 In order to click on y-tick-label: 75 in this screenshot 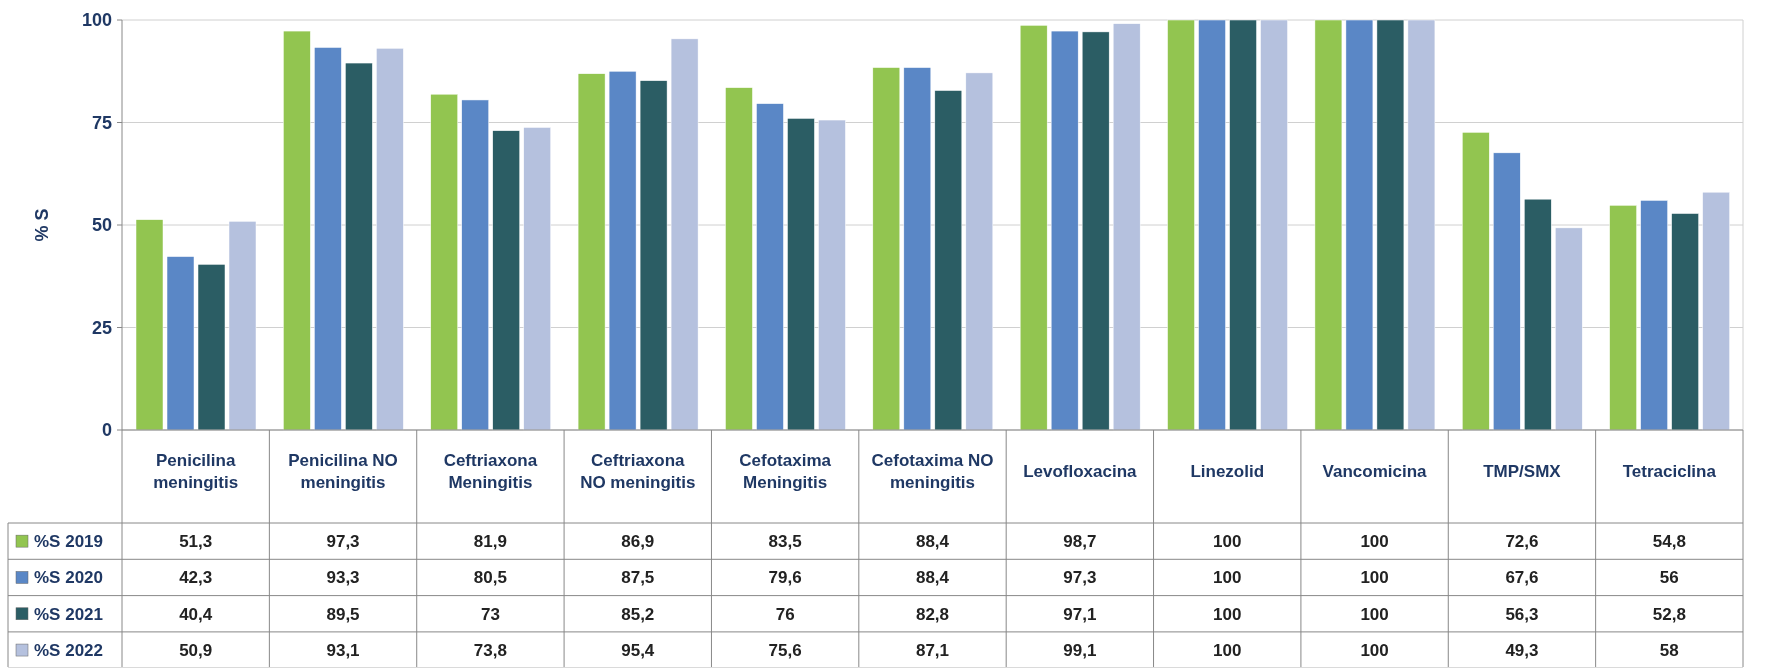, I will do `click(101, 122)`.